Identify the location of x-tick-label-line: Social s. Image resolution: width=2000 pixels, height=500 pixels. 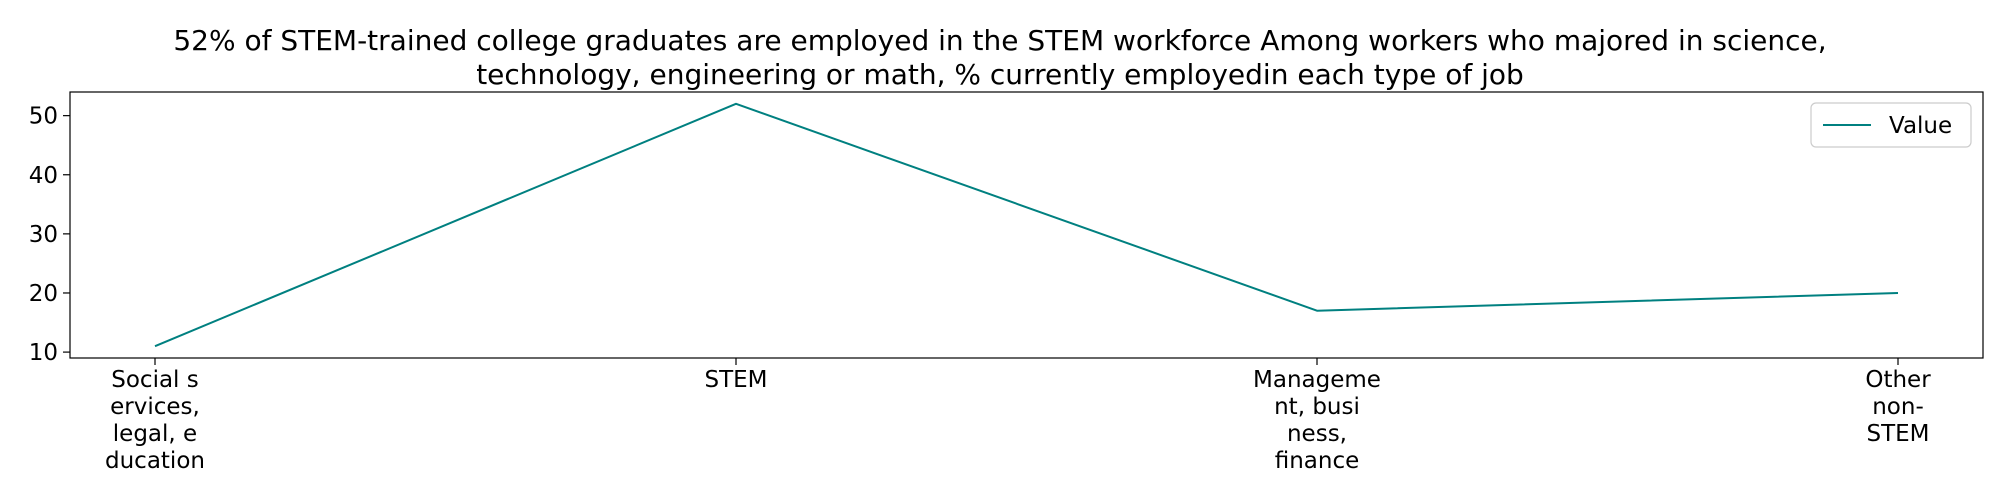
(155, 380).